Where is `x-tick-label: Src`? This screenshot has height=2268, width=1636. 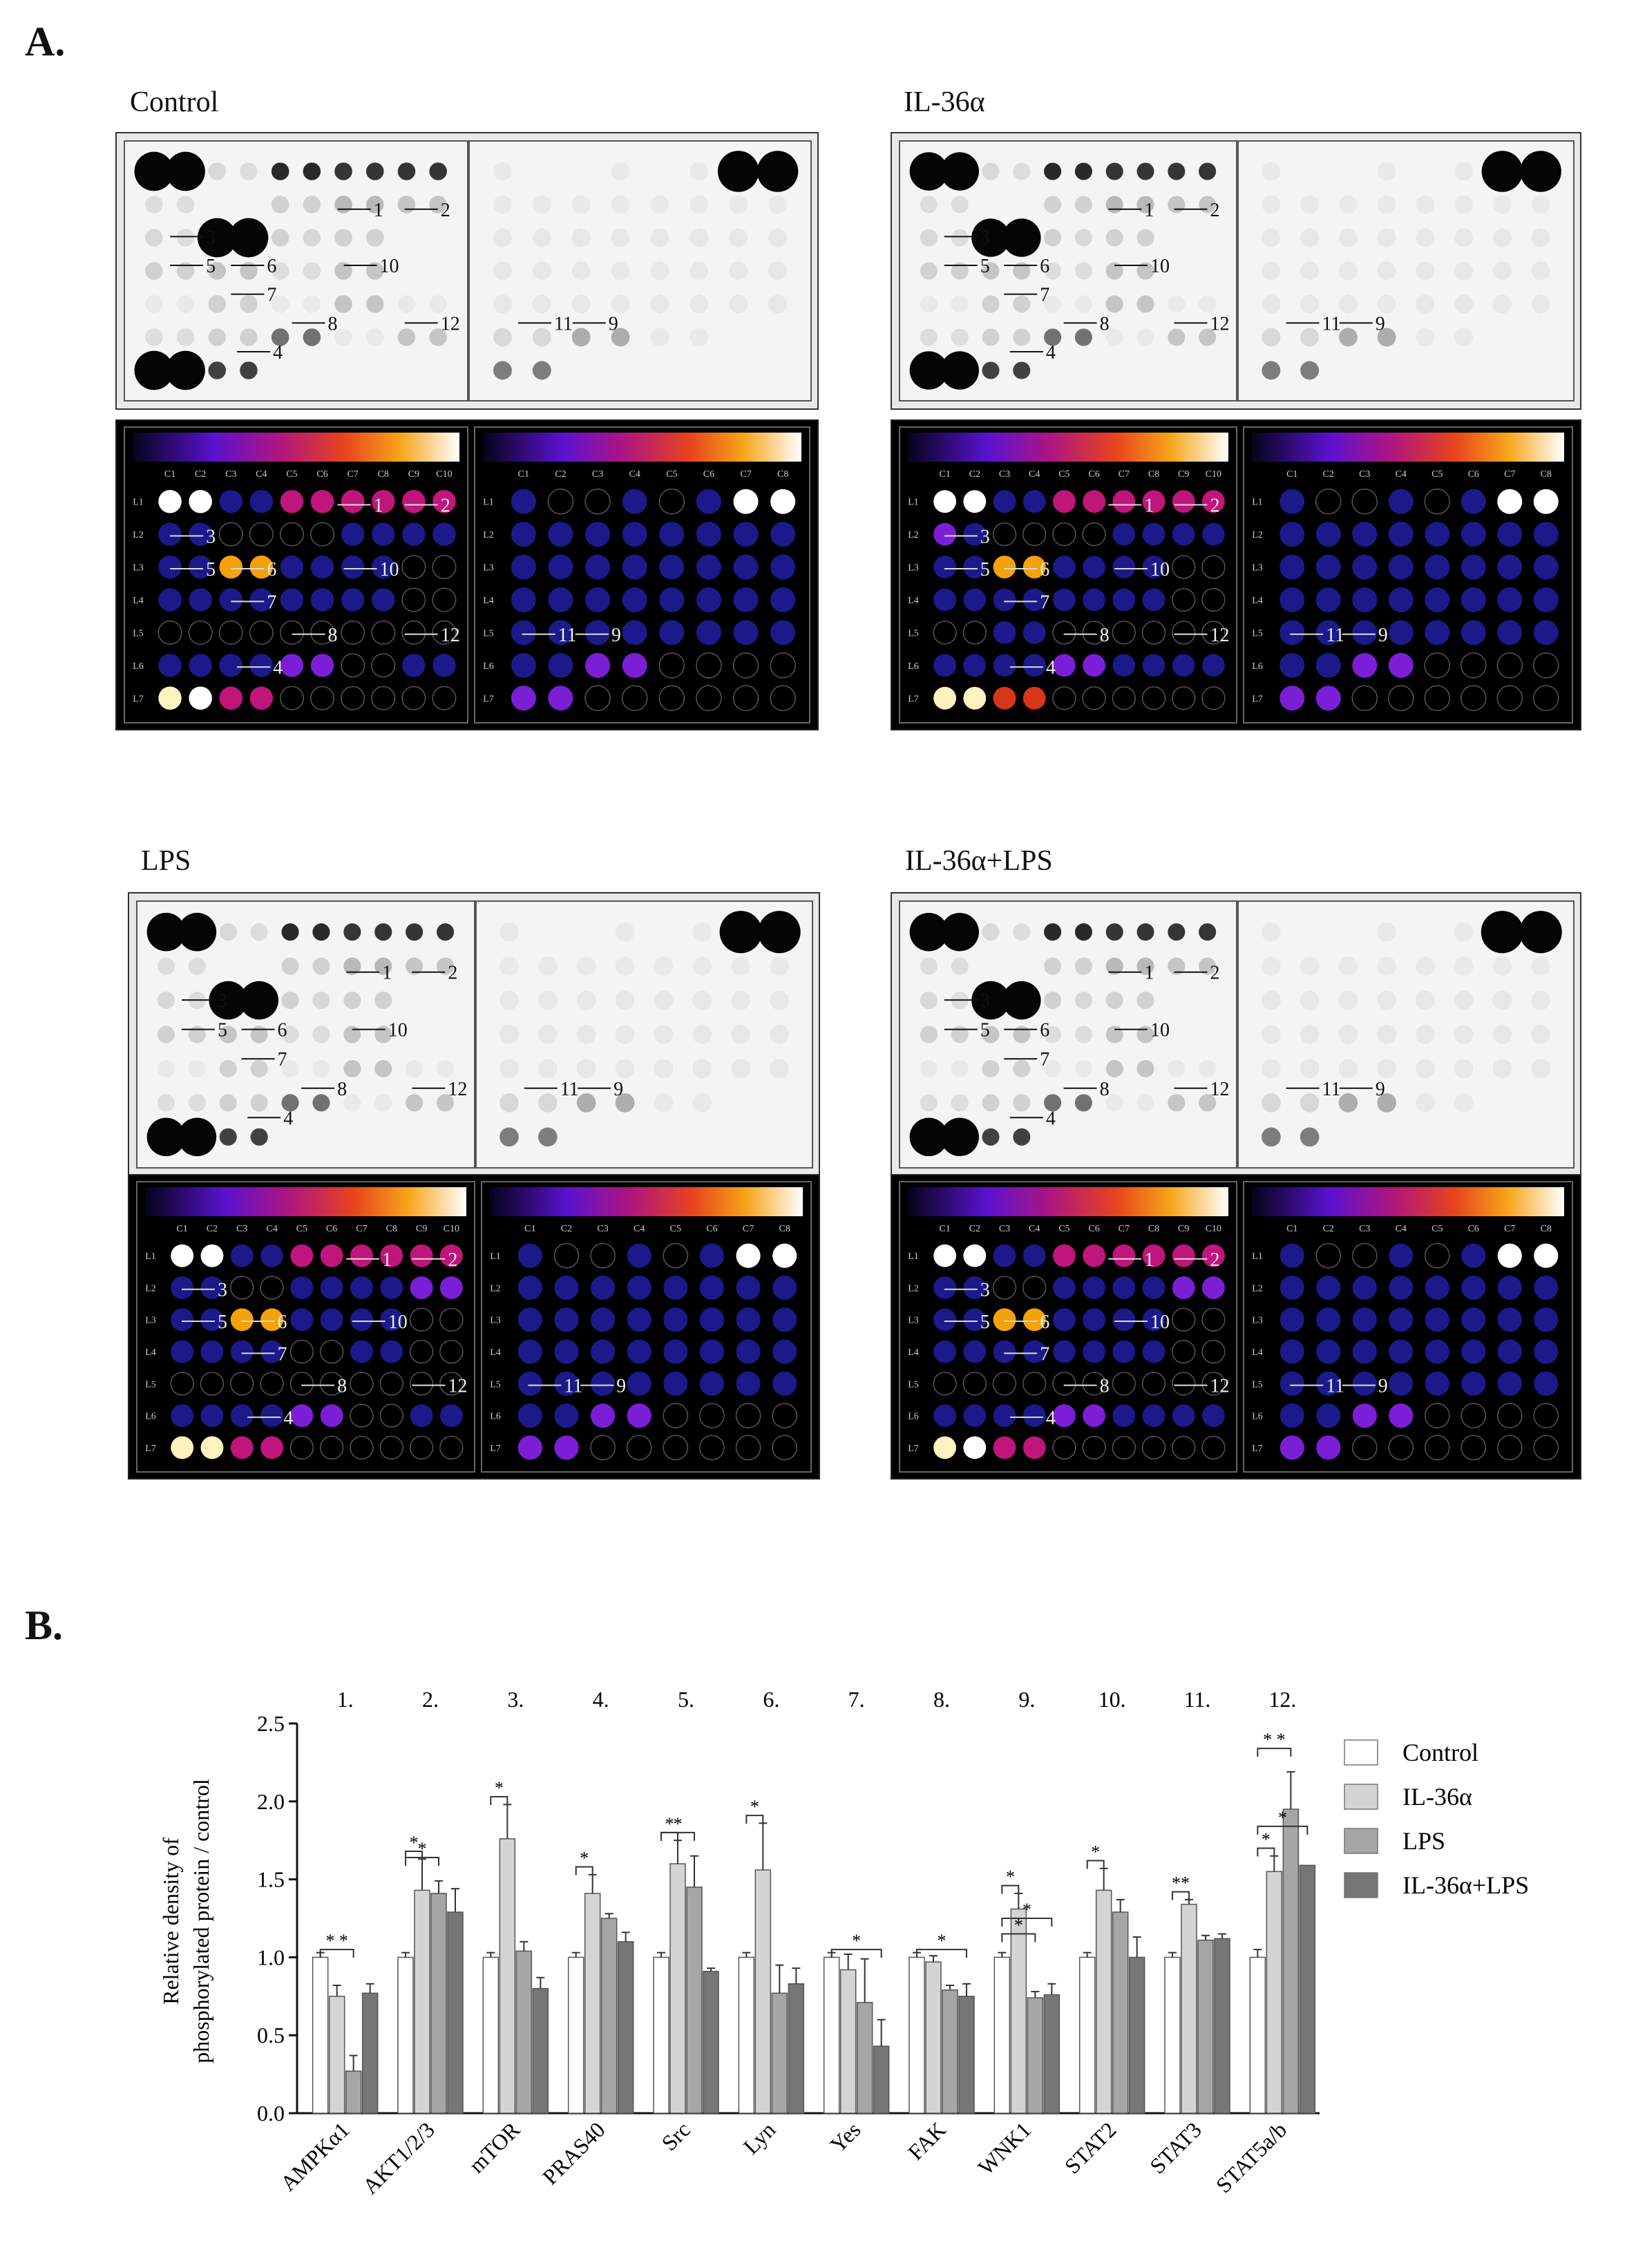
x-tick-label: Src is located at coordinates (676, 2136).